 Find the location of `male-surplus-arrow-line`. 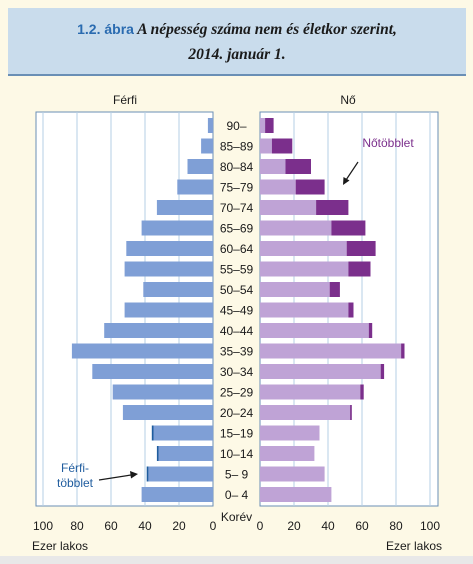

male-surplus-arrow-line is located at coordinates (115, 477).